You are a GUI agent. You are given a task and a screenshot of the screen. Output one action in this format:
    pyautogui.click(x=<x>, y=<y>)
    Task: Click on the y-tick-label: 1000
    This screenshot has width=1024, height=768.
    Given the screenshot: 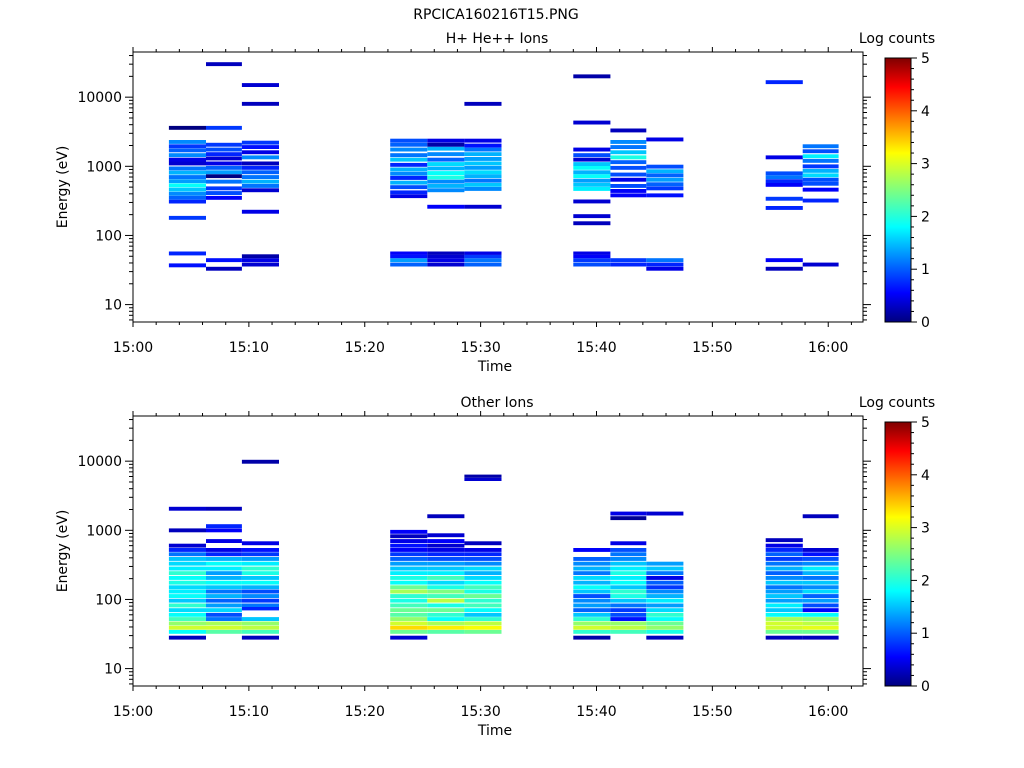 What is the action you would take?
    pyautogui.click(x=104, y=531)
    